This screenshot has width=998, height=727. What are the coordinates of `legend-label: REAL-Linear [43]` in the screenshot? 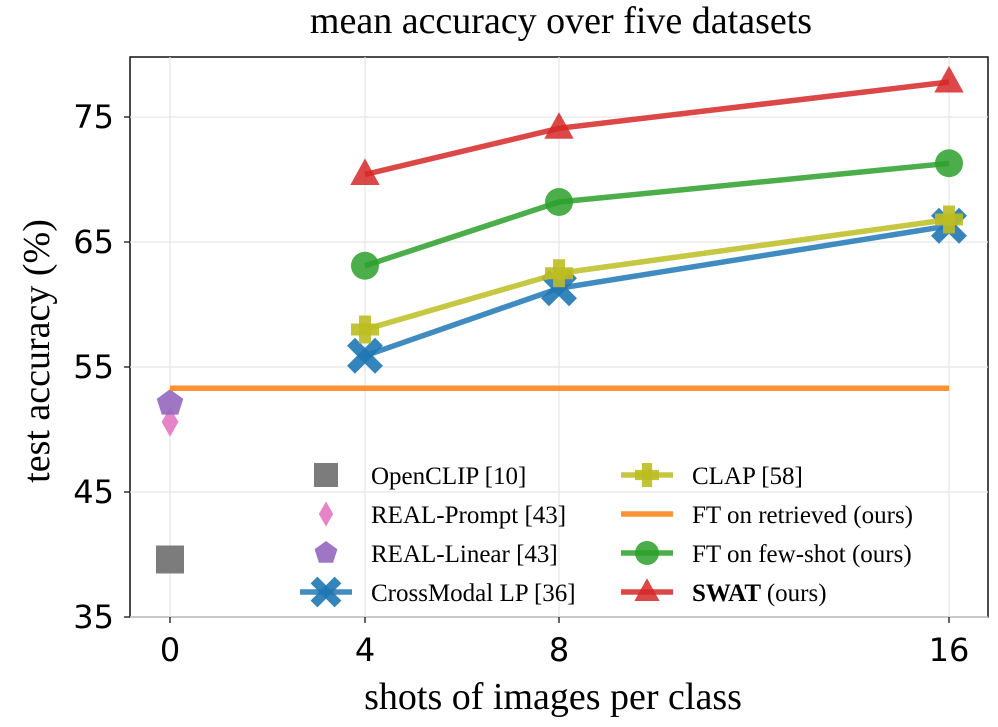 It's located at (464, 554).